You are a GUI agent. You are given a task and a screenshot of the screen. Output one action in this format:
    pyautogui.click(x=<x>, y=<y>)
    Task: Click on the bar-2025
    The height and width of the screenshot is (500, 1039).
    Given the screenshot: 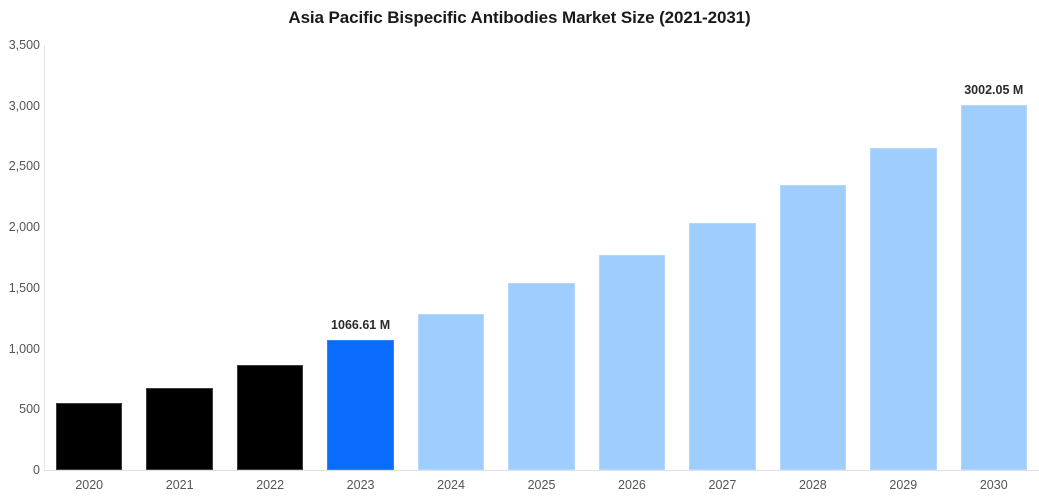 What is the action you would take?
    pyautogui.click(x=541, y=376)
    